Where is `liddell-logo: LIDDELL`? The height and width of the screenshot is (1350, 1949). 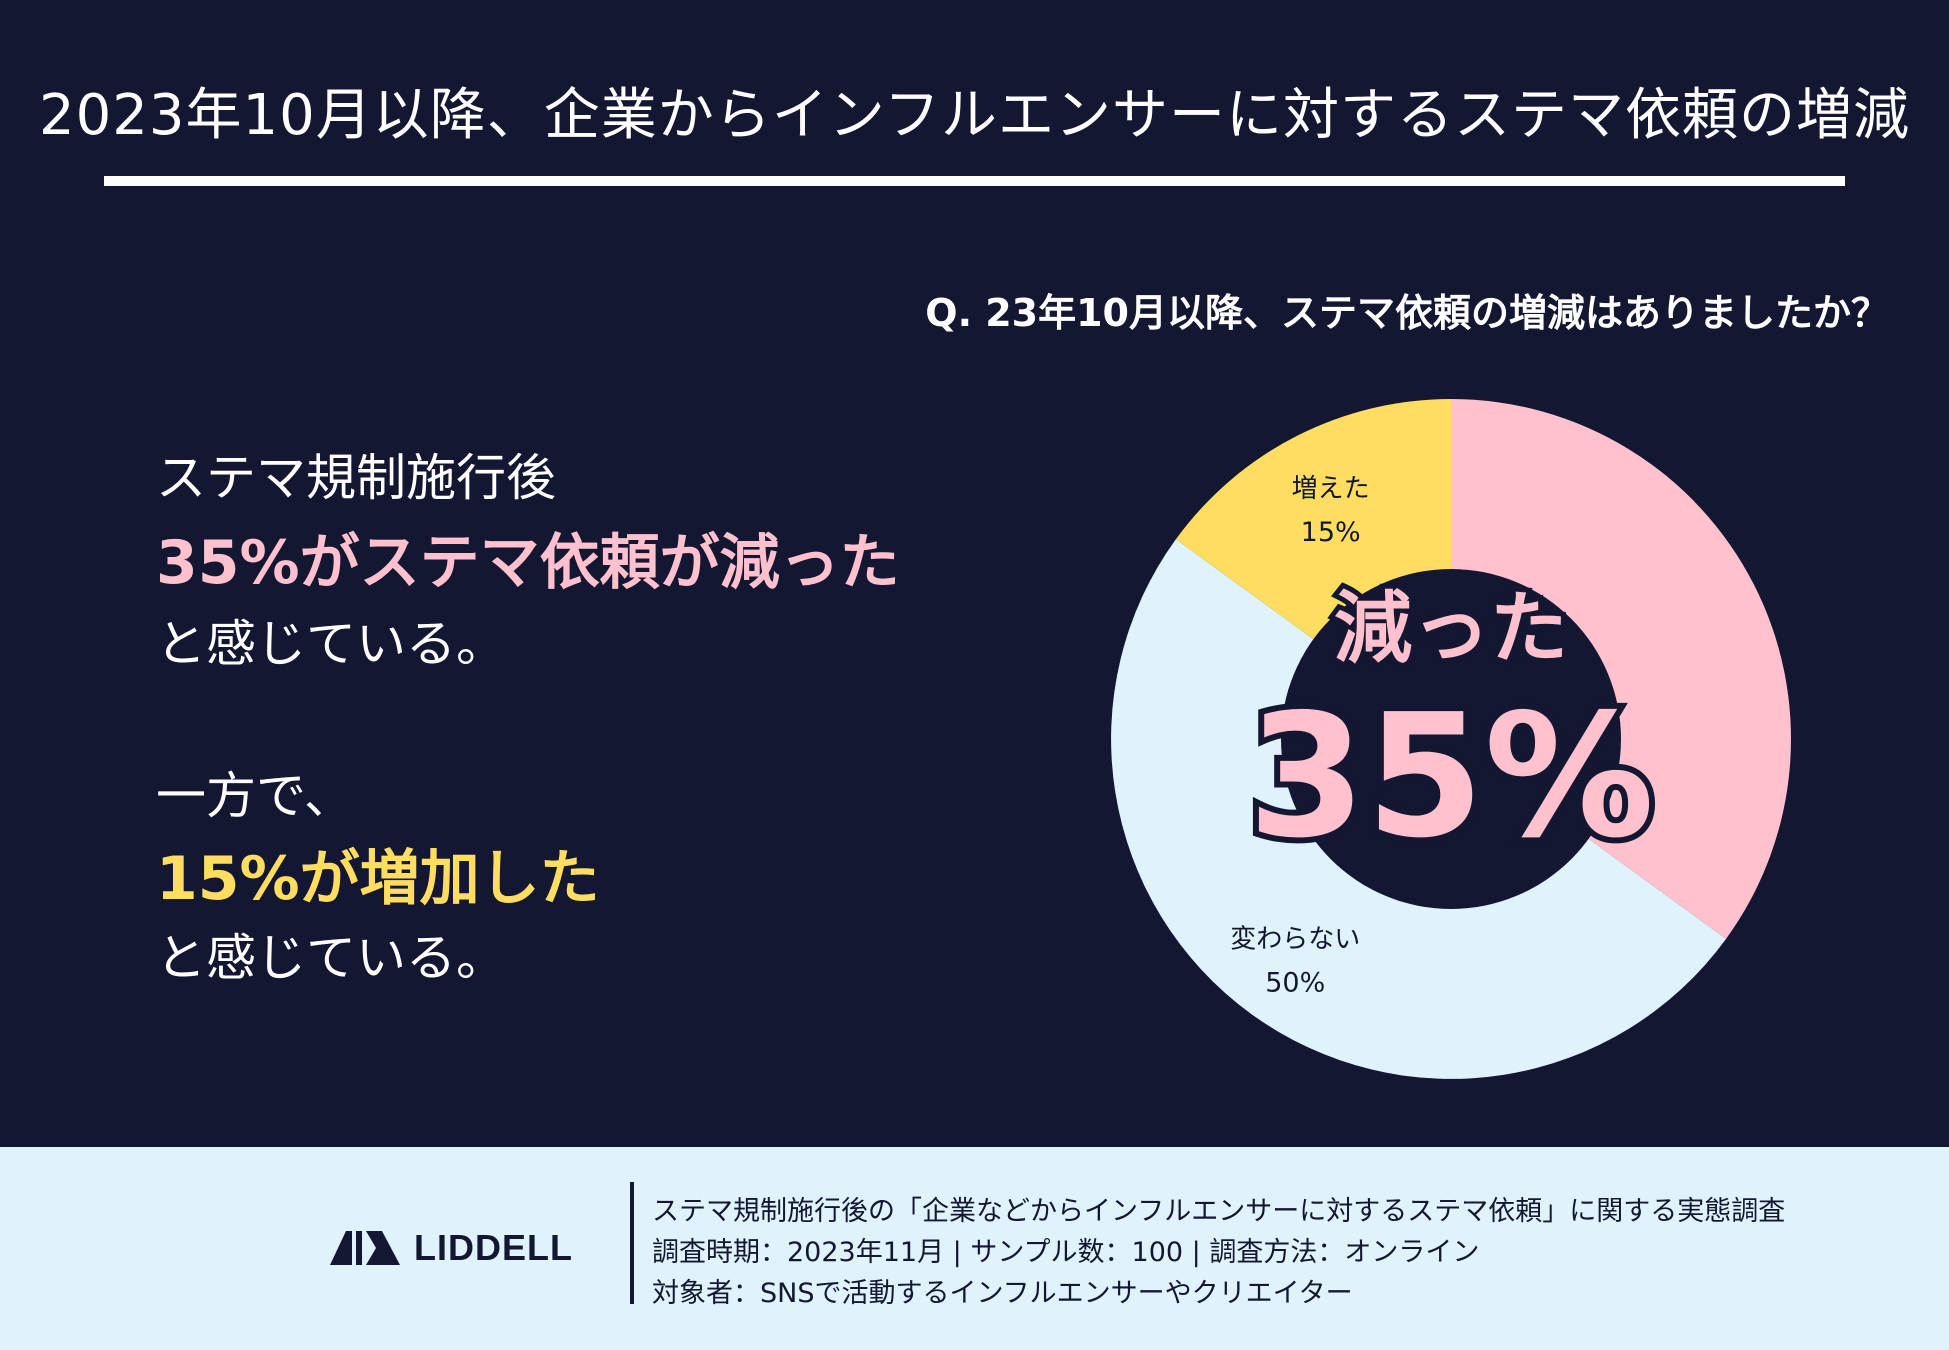
liddell-logo: LIDDELL is located at coordinates (451, 1248).